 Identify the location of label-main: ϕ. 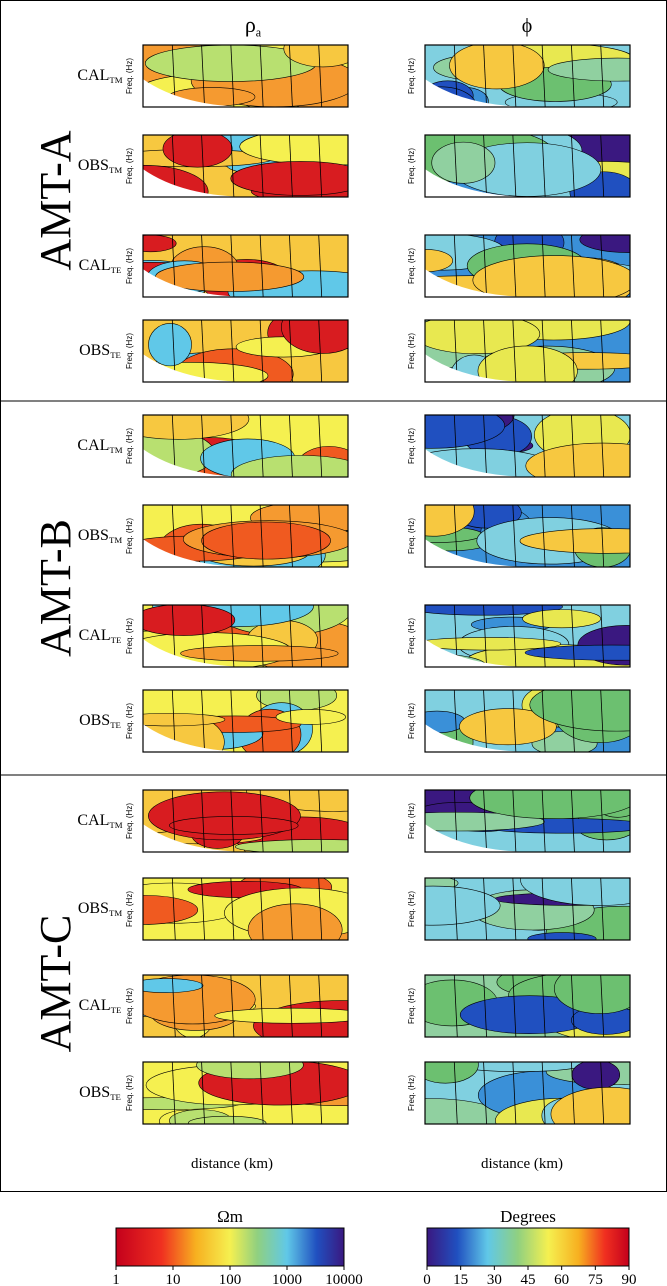
(527, 26).